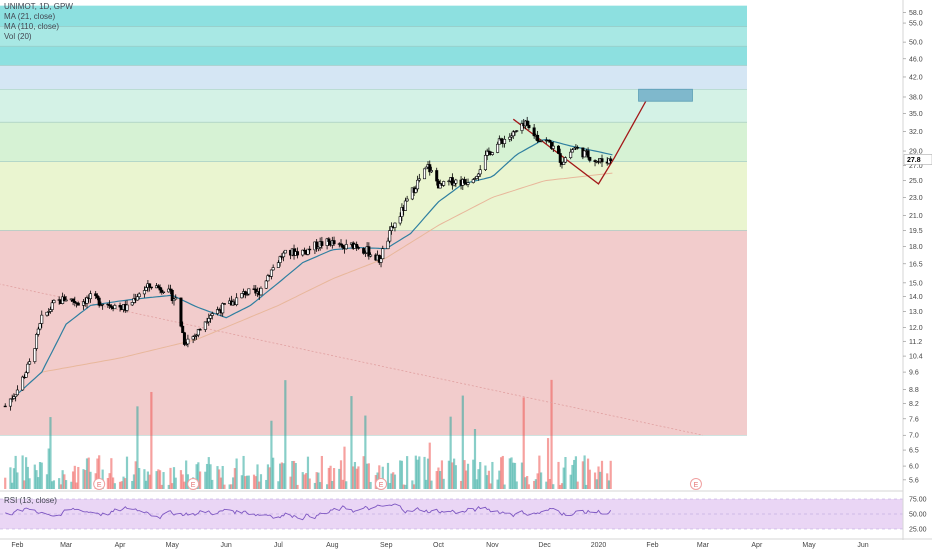 The width and height of the screenshot is (932, 550). Describe the element at coordinates (916, 77) in the screenshot. I see `price-tick-label: 42.0` at that location.